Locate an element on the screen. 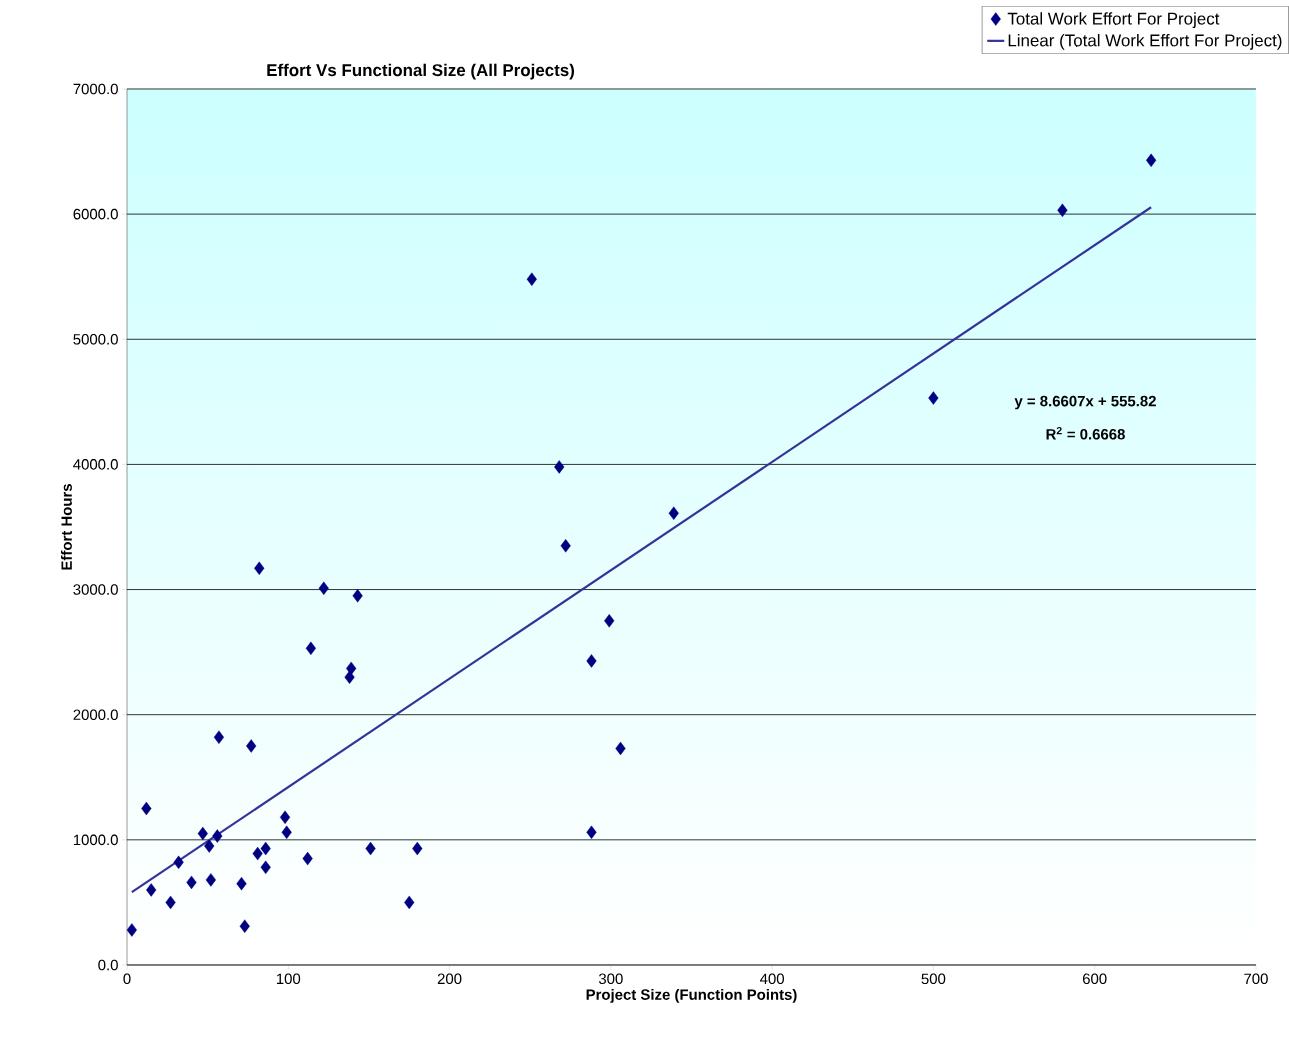  y-tick-label: 1000.0 is located at coordinates (95, 840).